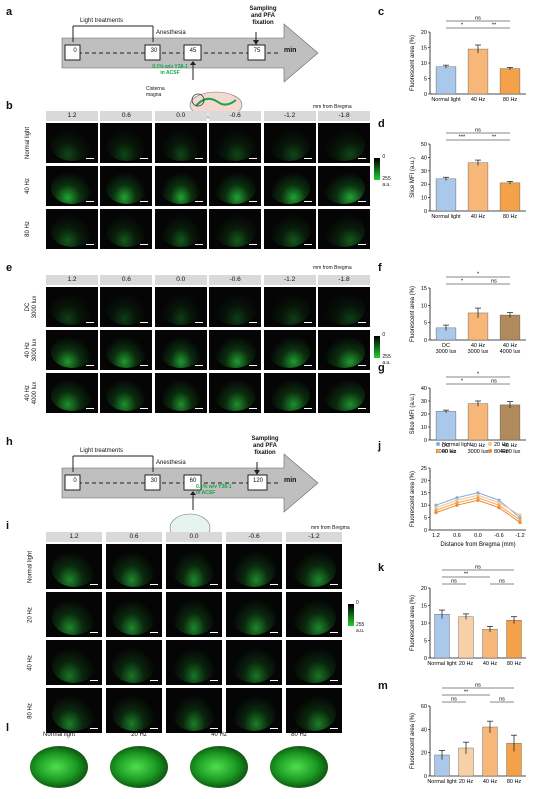 Image resolution: width=544 pixels, height=799 pixels. What do you see at coordinates (424, 469) in the screenshot?
I see `y-tick-label: 25` at bounding box center [424, 469].